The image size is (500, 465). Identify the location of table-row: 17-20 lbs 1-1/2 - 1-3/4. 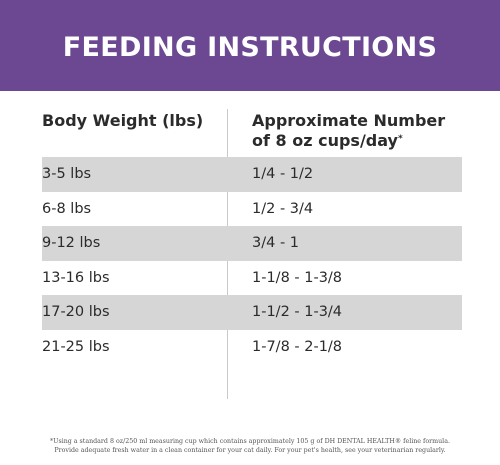
(252, 312).